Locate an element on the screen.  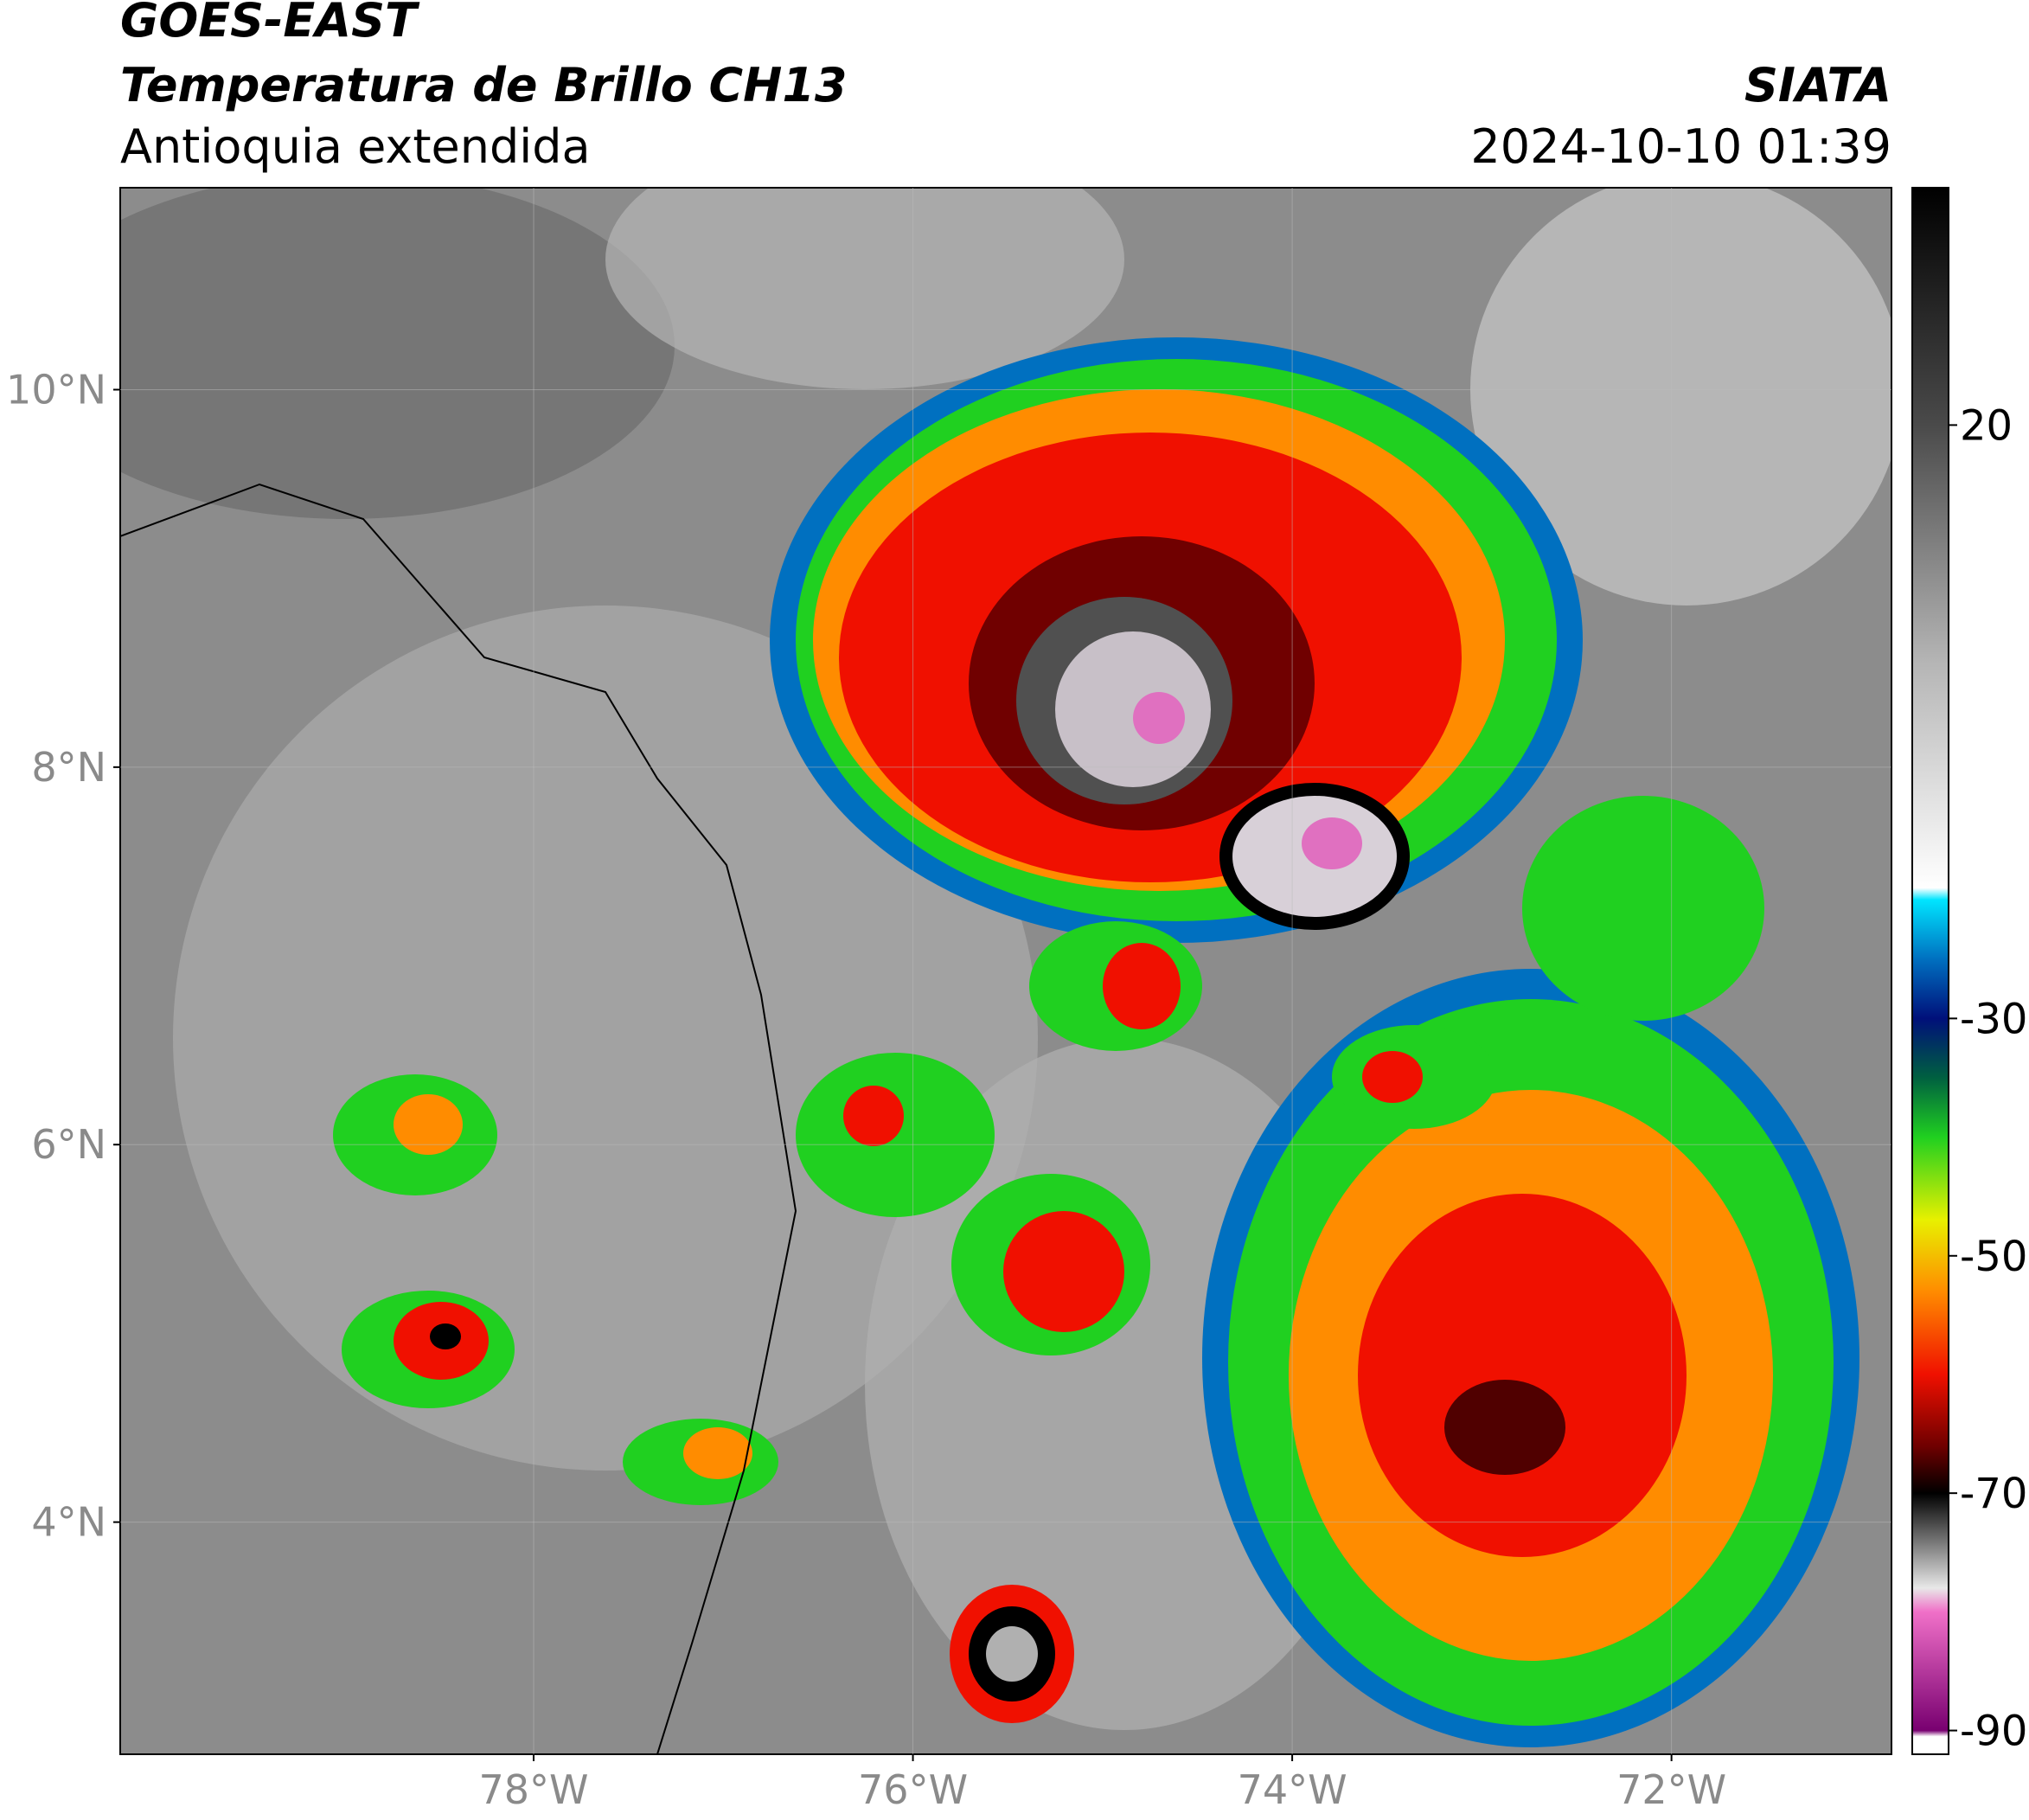
source: SIATA is located at coordinates (1817, 85).